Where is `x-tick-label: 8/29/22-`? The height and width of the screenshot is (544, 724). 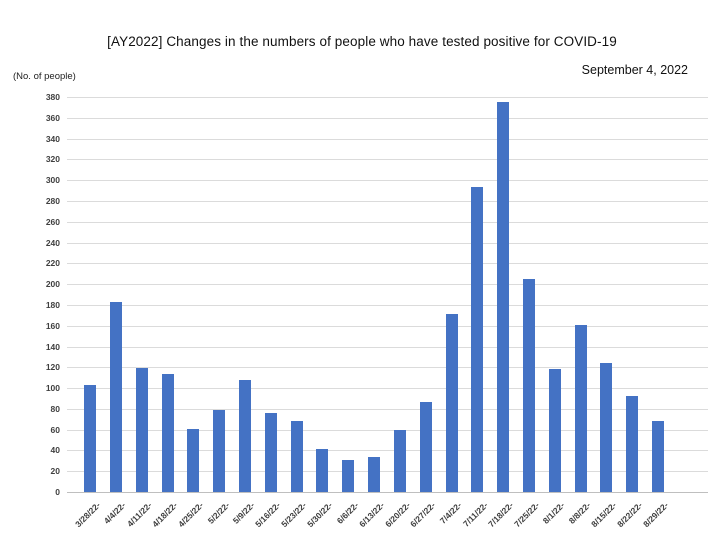 x-tick-label: 8/29/22- is located at coordinates (655, 515).